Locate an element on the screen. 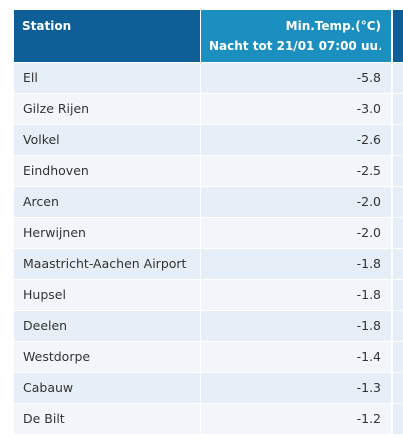  header-cell is located at coordinates (398, 36).